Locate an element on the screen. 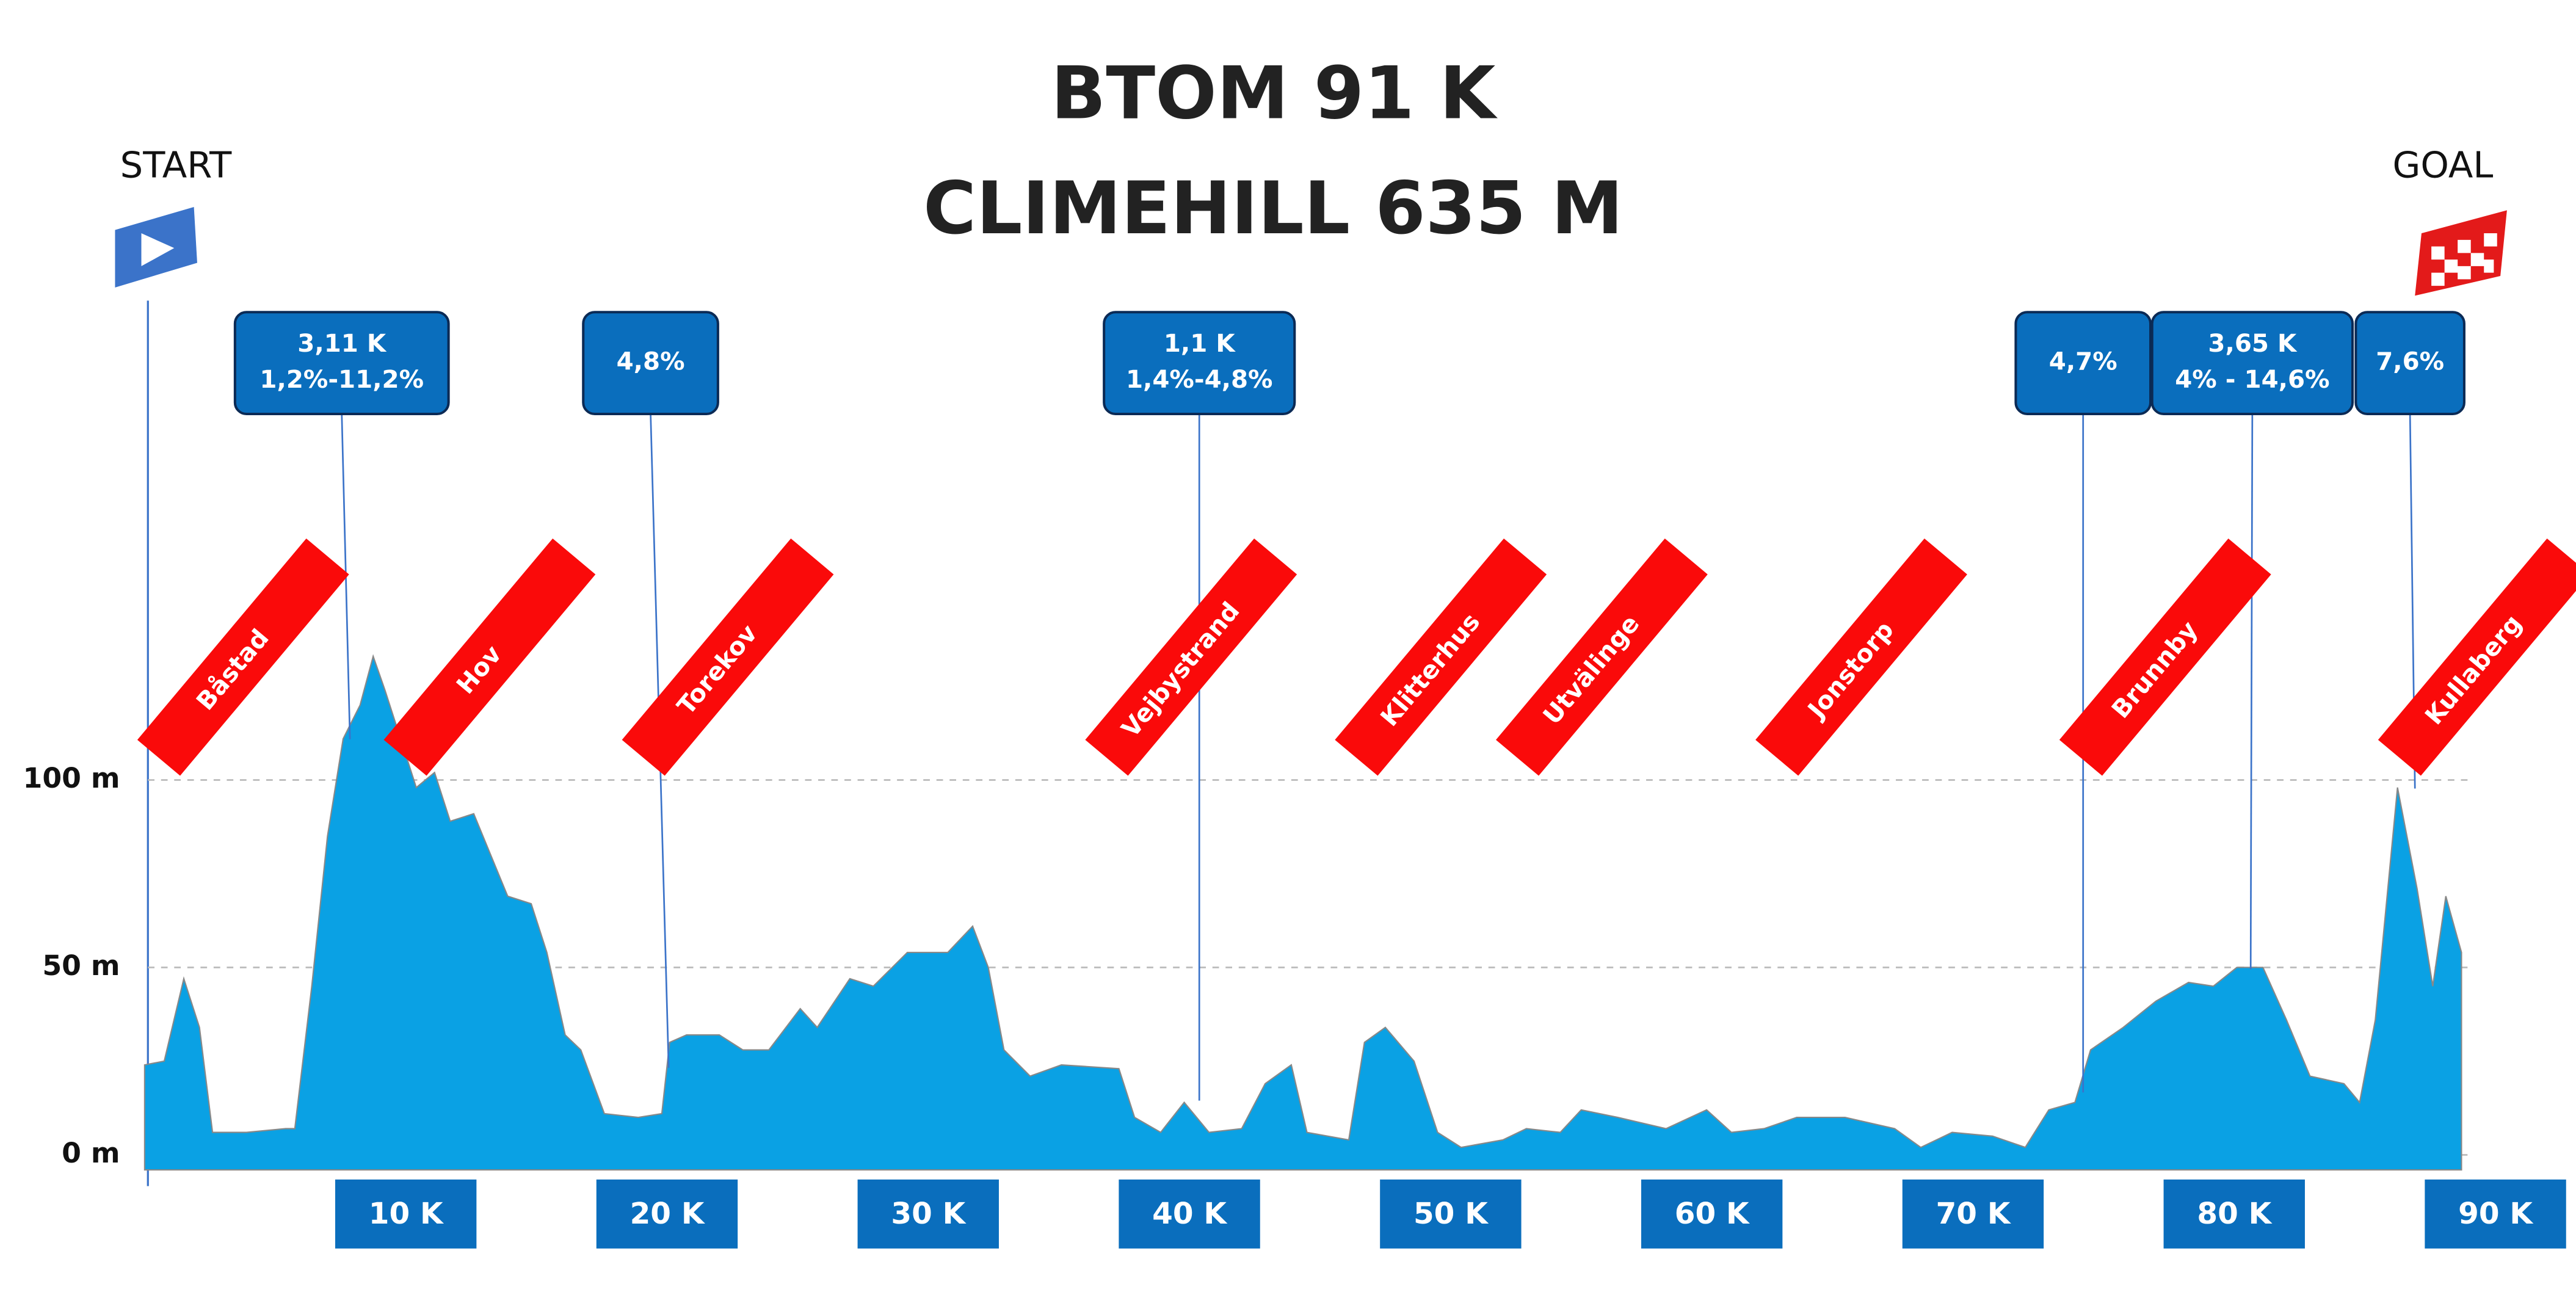  x-tick-label: 10 K is located at coordinates (406, 1214).